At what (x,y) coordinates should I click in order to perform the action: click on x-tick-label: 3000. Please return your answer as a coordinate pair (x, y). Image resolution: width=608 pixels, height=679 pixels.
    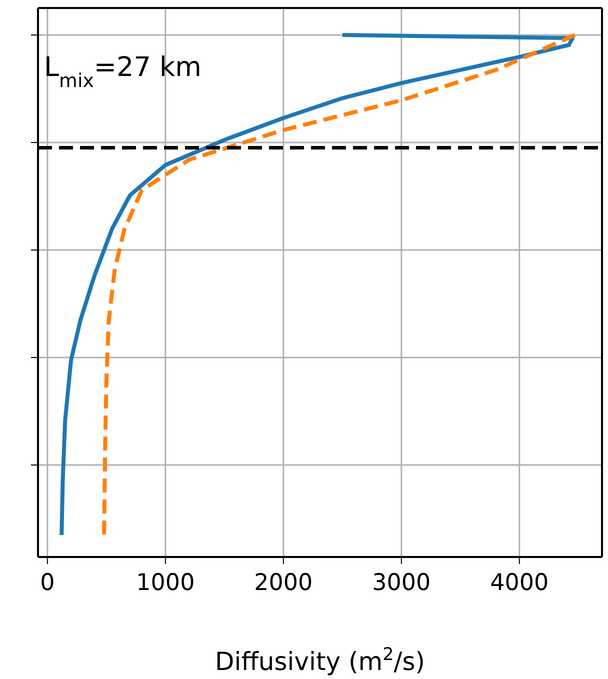
    Looking at the image, I should click on (401, 583).